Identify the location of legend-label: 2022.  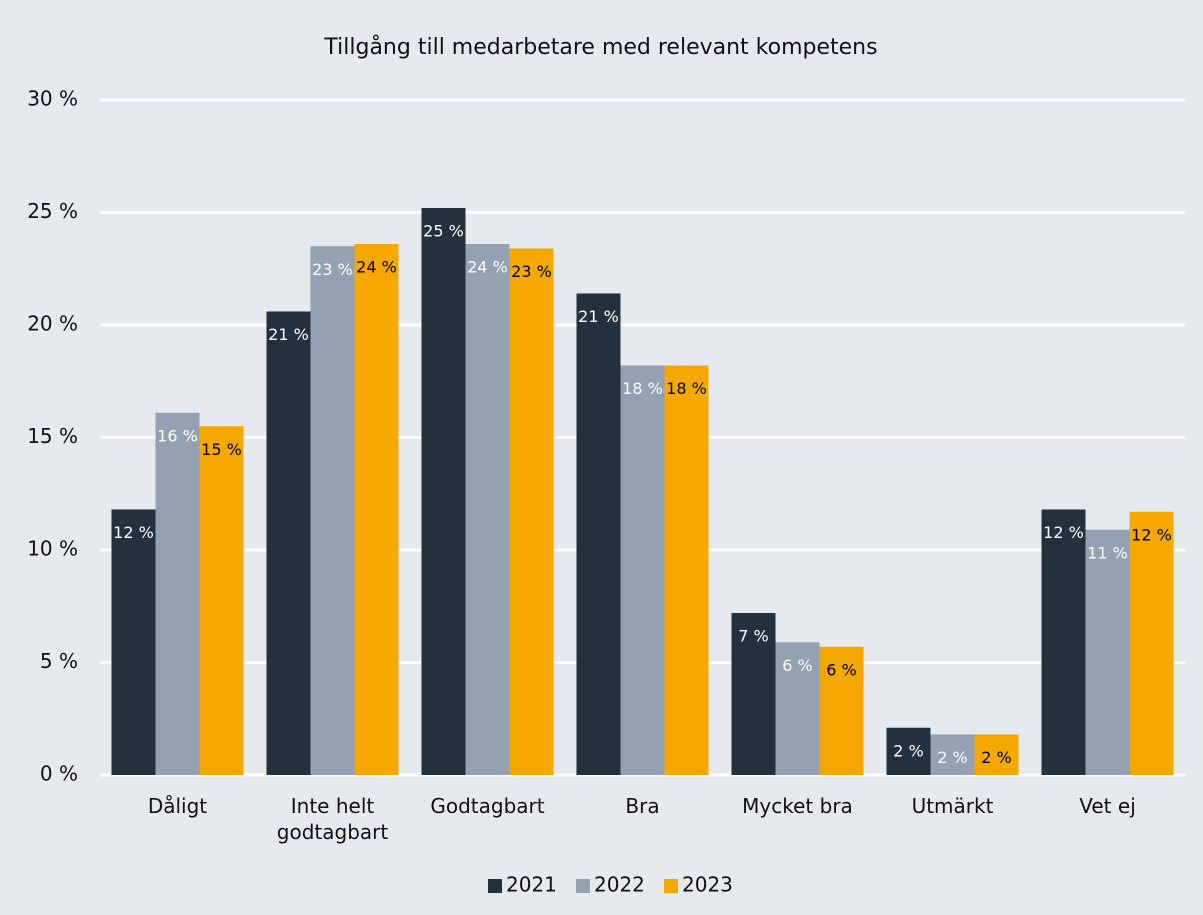
(619, 885).